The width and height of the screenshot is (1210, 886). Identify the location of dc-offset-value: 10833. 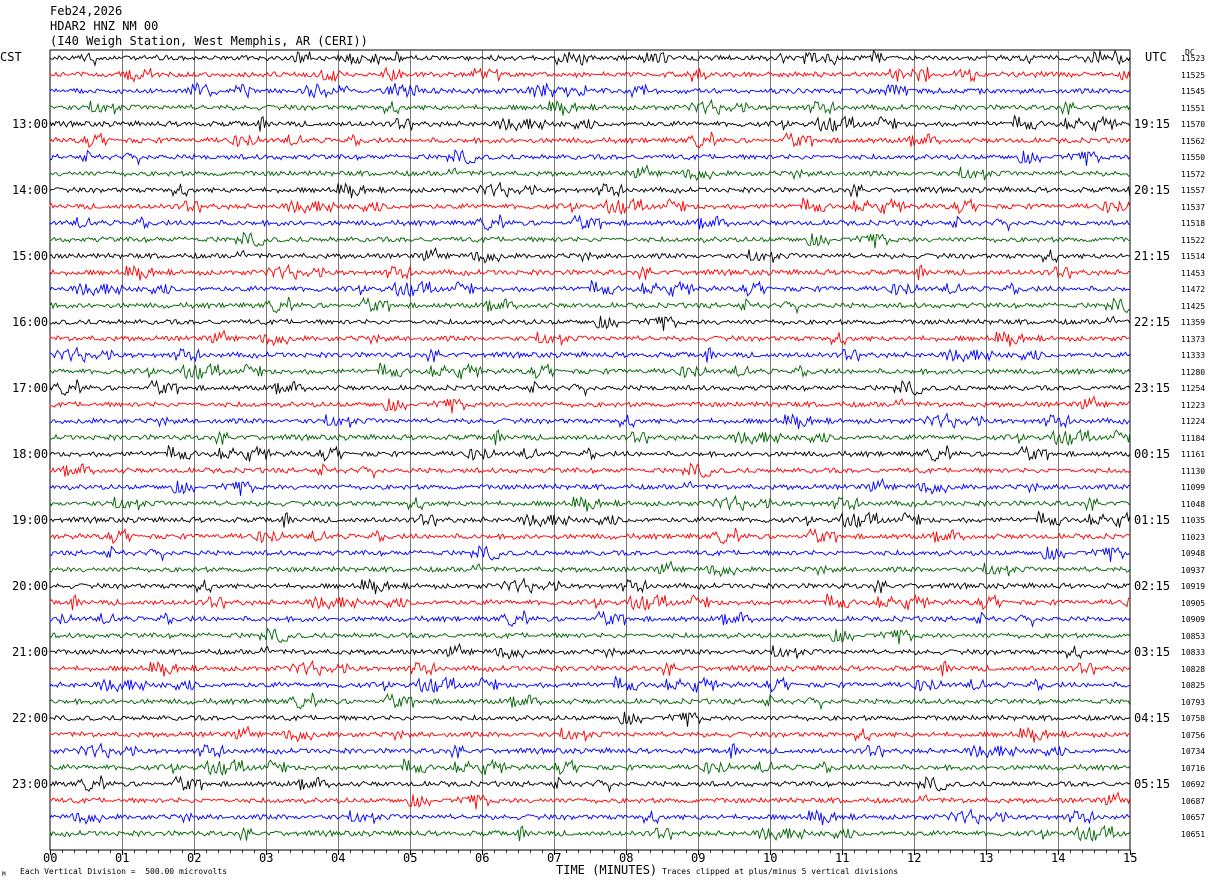
(1193, 652).